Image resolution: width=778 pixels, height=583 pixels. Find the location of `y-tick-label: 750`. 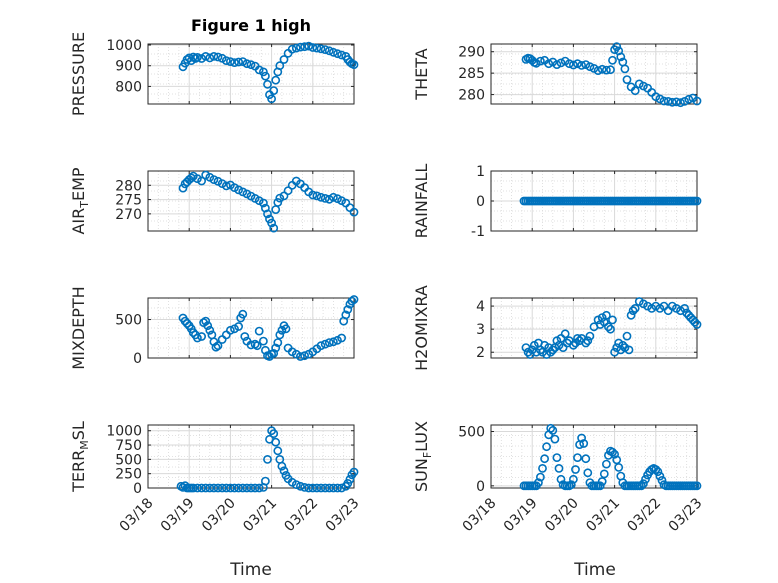

y-tick-label: 750 is located at coordinates (128, 446).